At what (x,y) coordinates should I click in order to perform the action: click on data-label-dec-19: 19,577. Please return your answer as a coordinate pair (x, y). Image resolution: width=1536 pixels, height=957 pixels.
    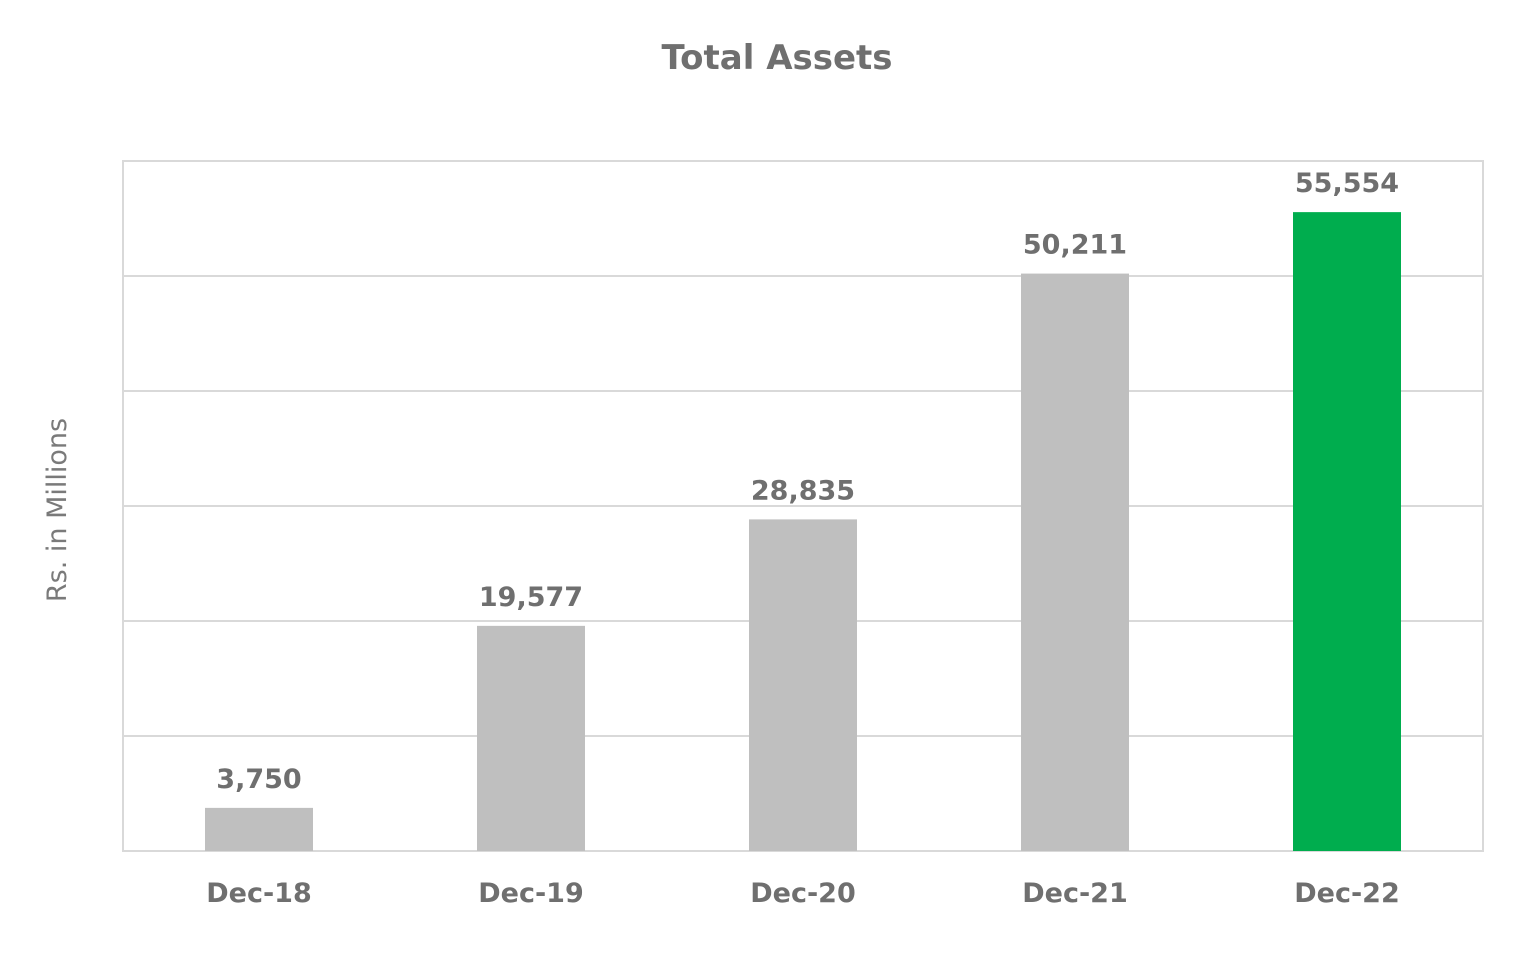
    Looking at the image, I should click on (531, 597).